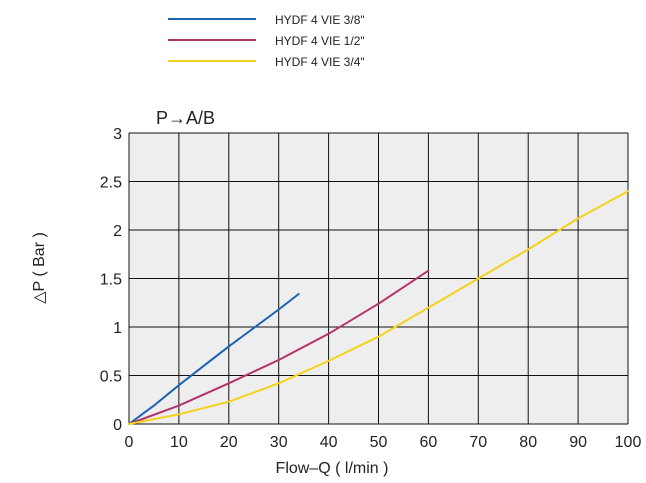  What do you see at coordinates (528, 442) in the screenshot?
I see `x-tick-label: 80` at bounding box center [528, 442].